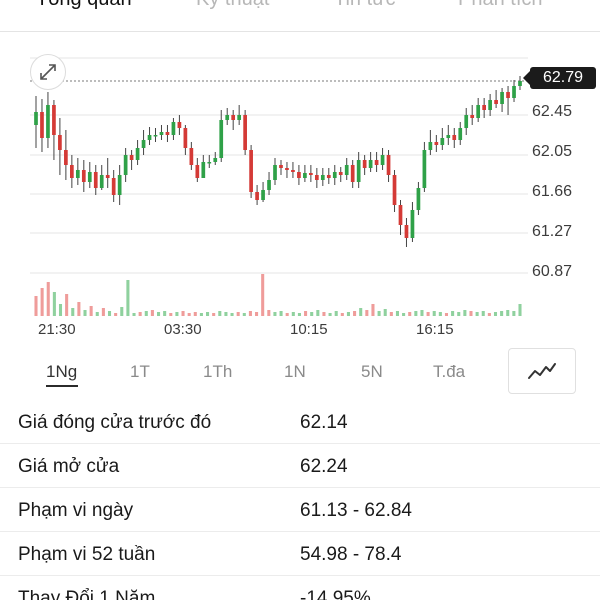  Describe the element at coordinates (552, 231) in the screenshot. I see `y-tick-label: 61.27` at that location.